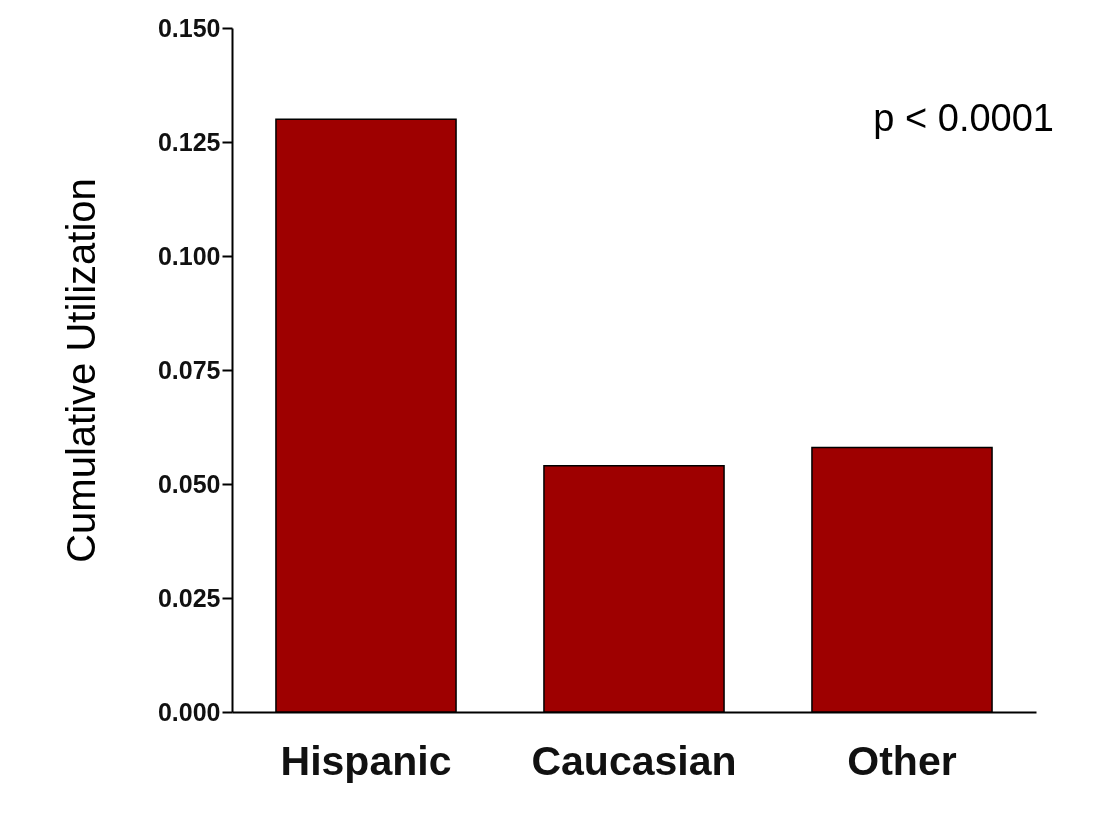 Image resolution: width=1115 pixels, height=819 pixels. Describe the element at coordinates (963, 118) in the screenshot. I see `annotation: p < 0.0001` at that location.